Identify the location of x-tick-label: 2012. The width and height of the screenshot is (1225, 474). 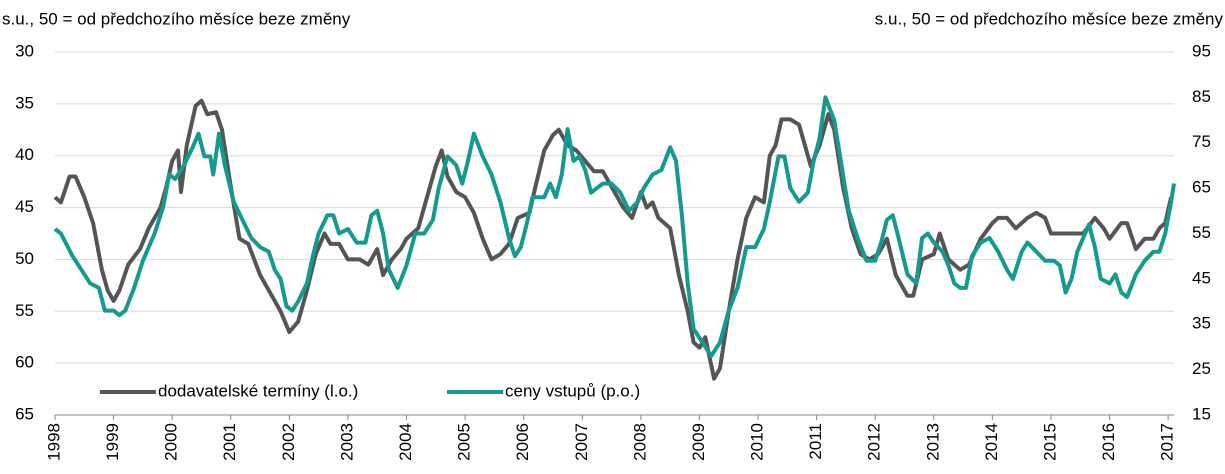
(874, 442).